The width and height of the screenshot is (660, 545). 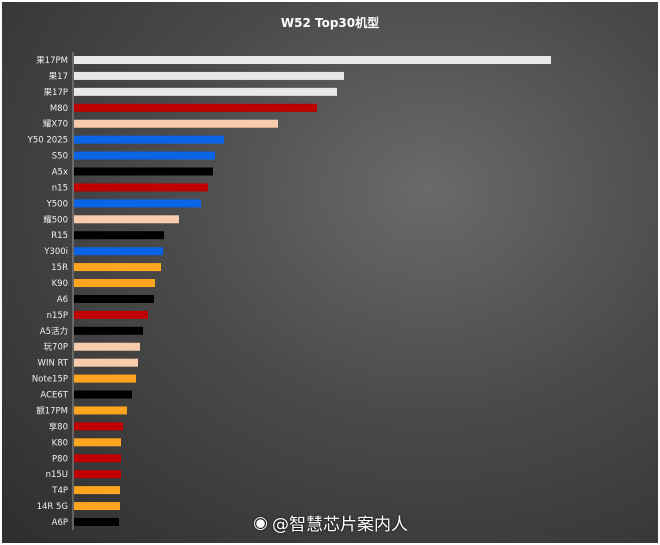 I want to click on category-label: S50, so click(x=60, y=157).